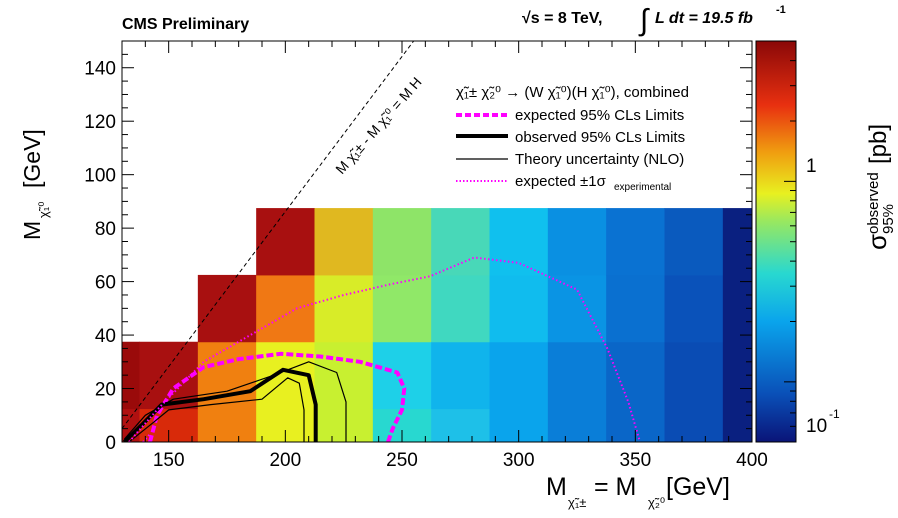  Describe the element at coordinates (185, 24) in the screenshot. I see `header-left: CMS Preliminary` at that location.